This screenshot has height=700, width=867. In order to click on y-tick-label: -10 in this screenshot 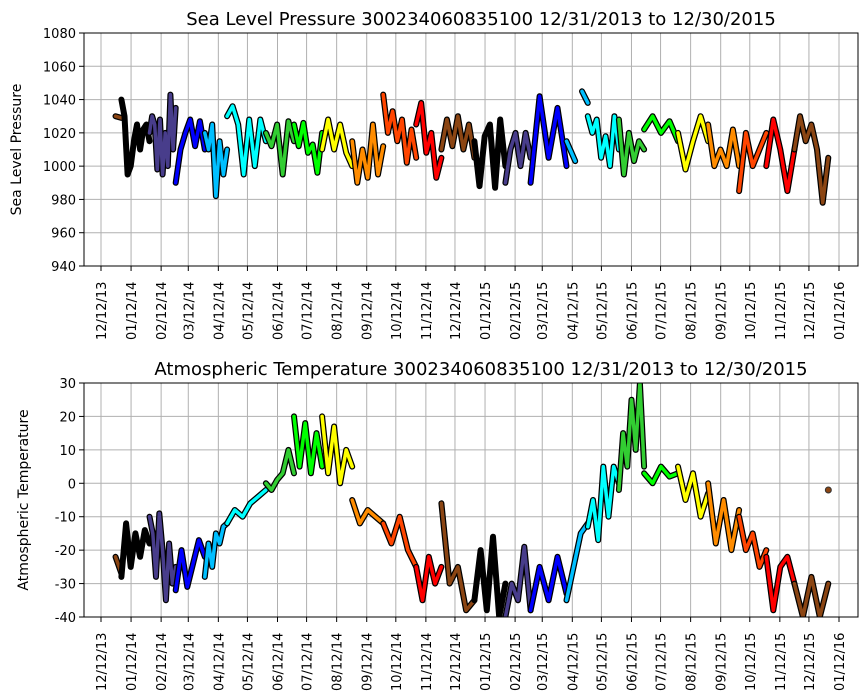, I will do `click(65, 518)`.